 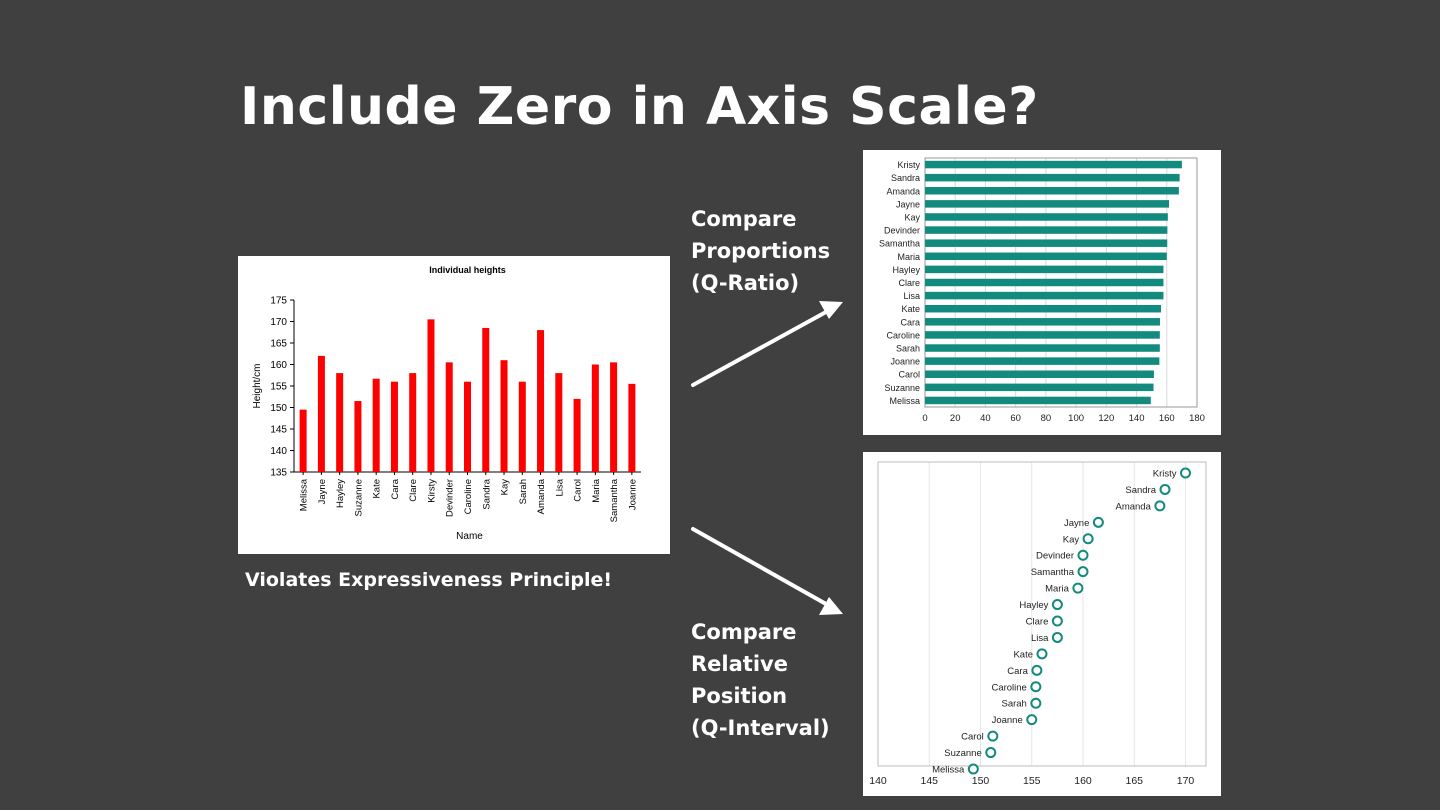 What do you see at coordinates (911, 296) in the screenshot?
I see `y-tick-label: Lisa` at bounding box center [911, 296].